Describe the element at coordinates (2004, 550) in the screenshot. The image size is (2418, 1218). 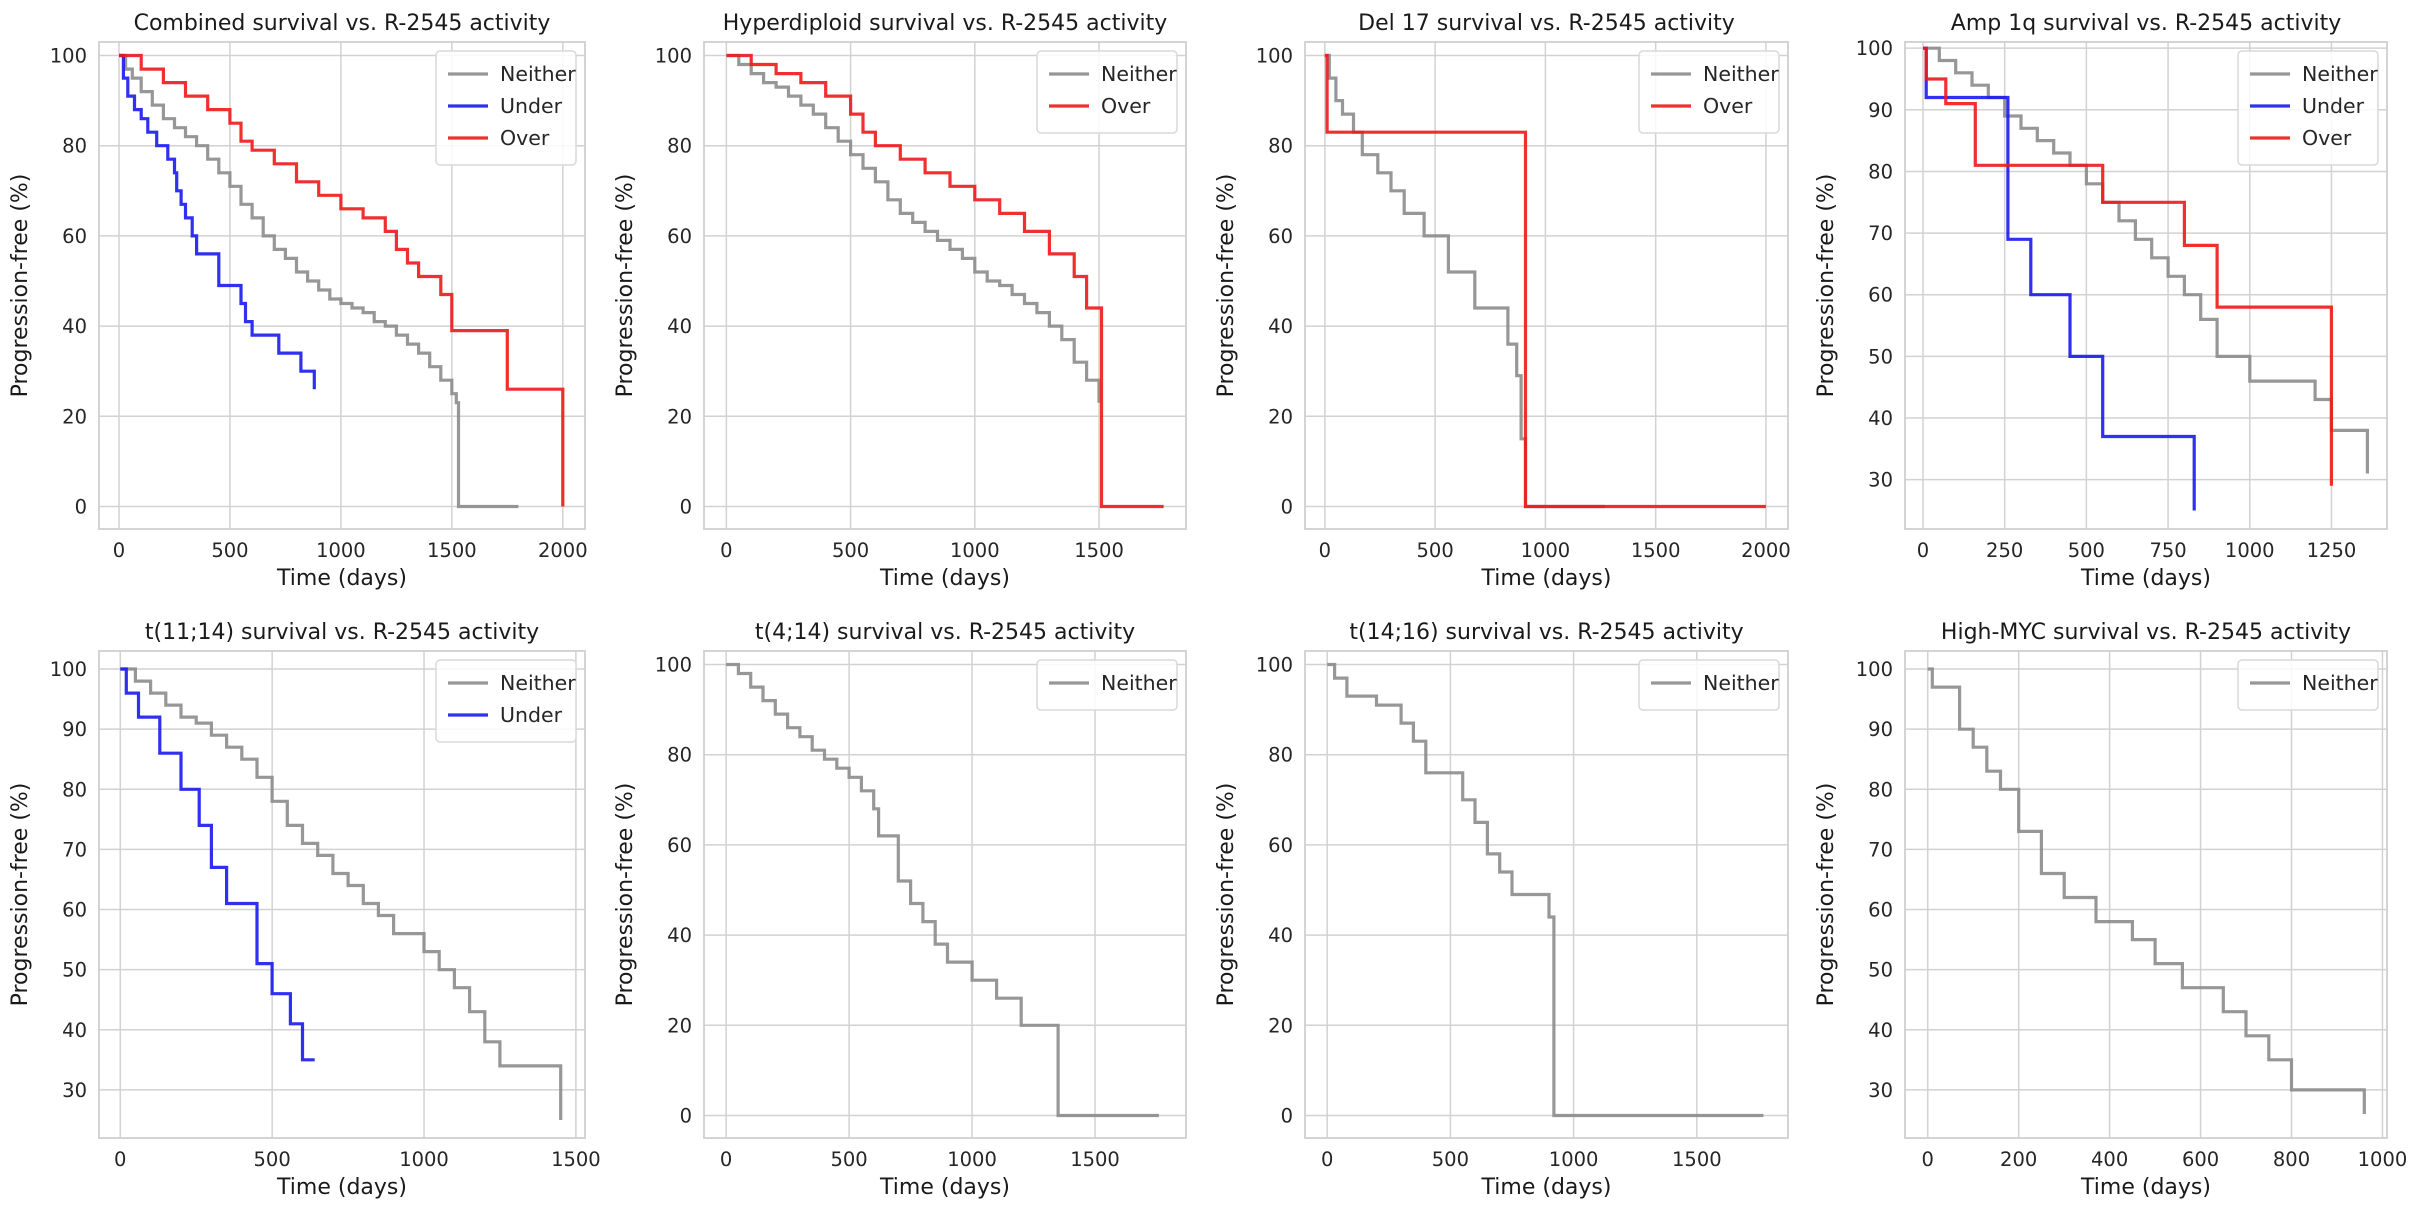
I see `x-tick-label: 250` at that location.